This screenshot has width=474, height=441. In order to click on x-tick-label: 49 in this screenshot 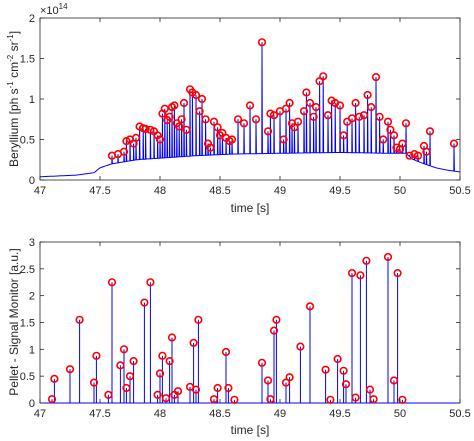, I will do `click(280, 191)`.